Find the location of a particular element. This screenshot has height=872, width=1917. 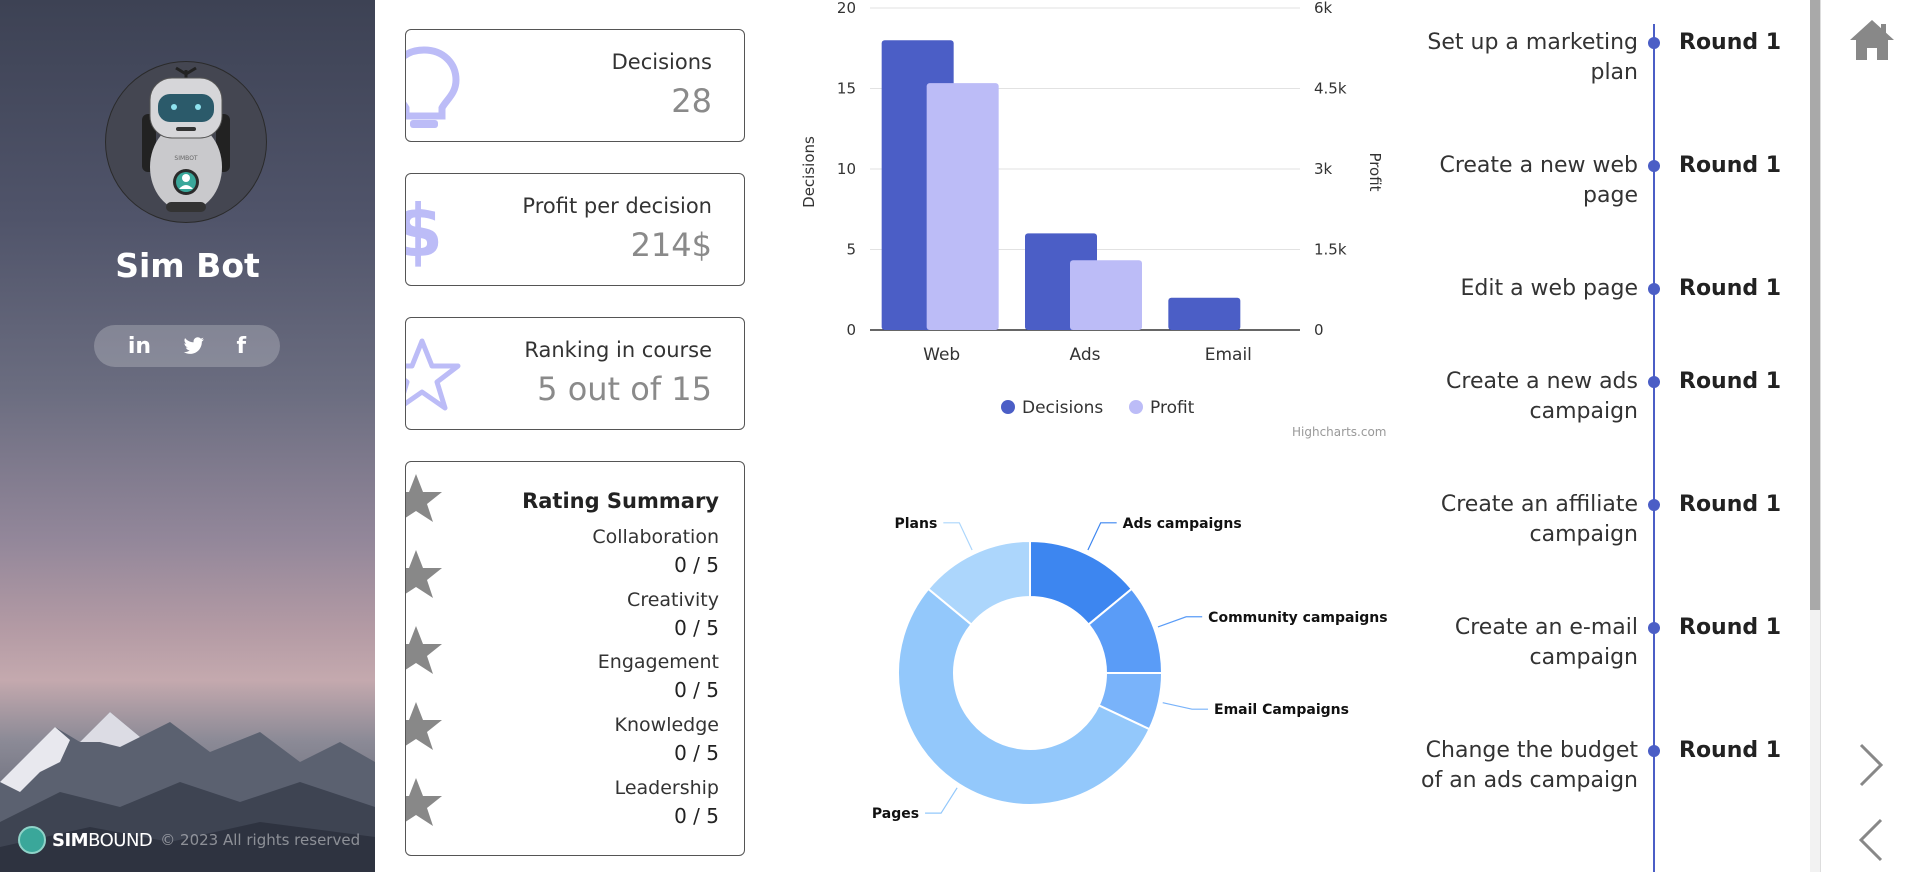

avatar: SIMBOT is located at coordinates (186, 142).